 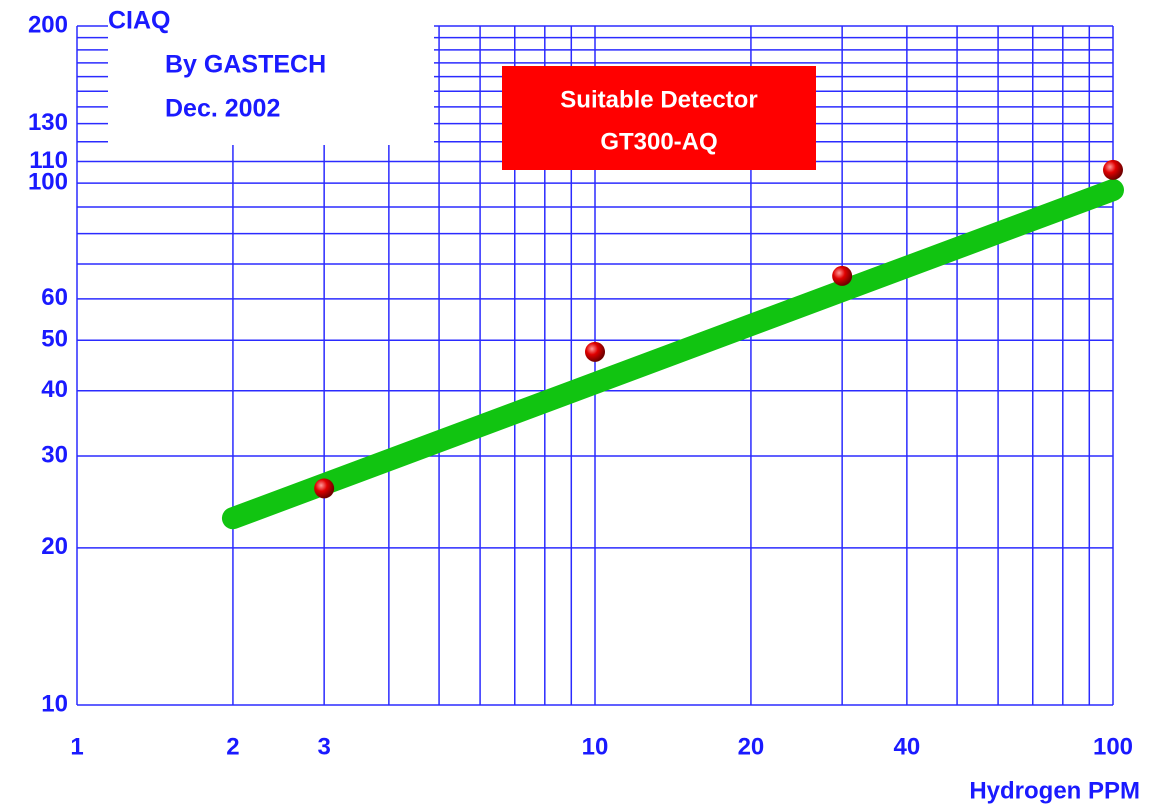 What do you see at coordinates (323, 746) in the screenshot?
I see `x-tick-label: 3` at bounding box center [323, 746].